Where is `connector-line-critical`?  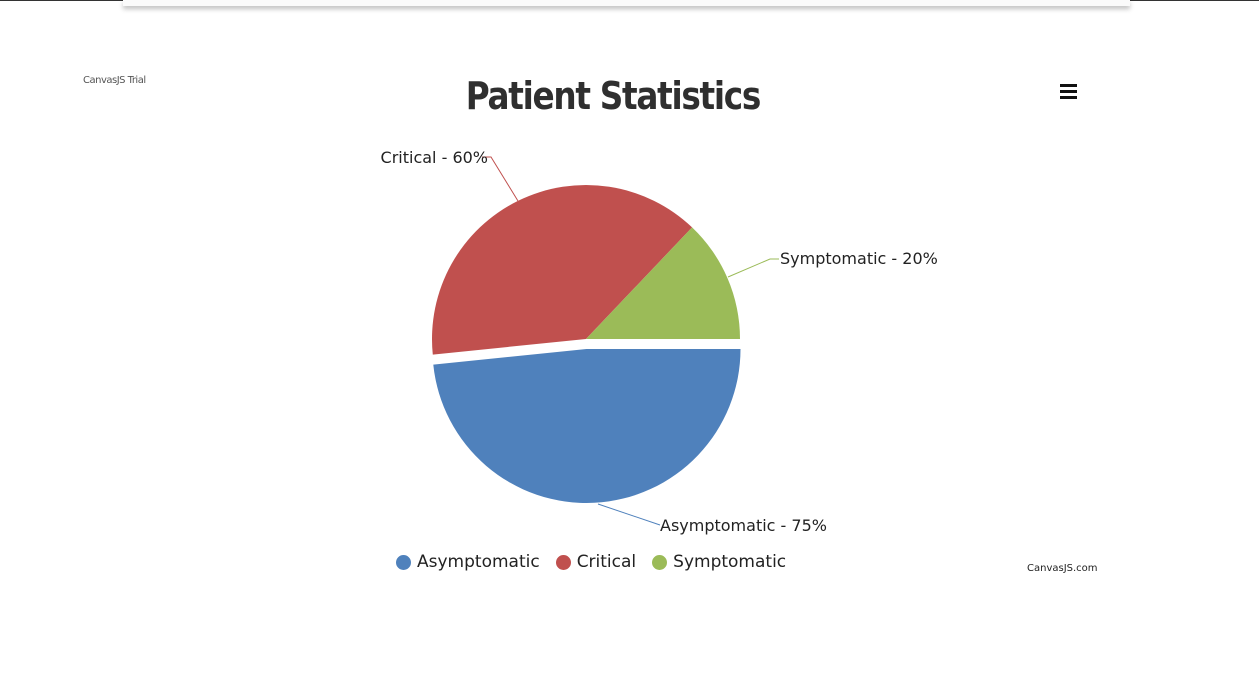
connector-line-critical is located at coordinates (500, 179).